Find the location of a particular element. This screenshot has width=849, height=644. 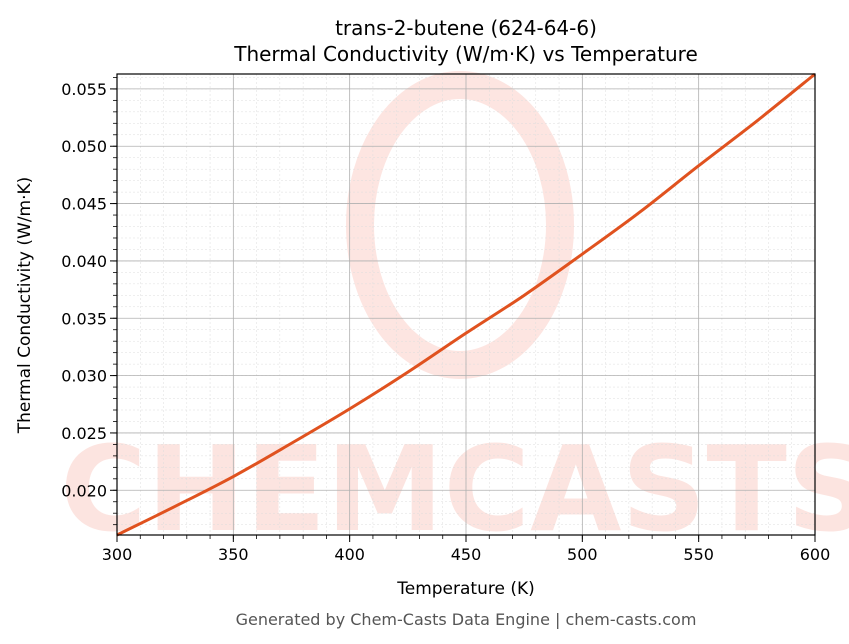

y-tick-label: 0.020 is located at coordinates (84, 490).